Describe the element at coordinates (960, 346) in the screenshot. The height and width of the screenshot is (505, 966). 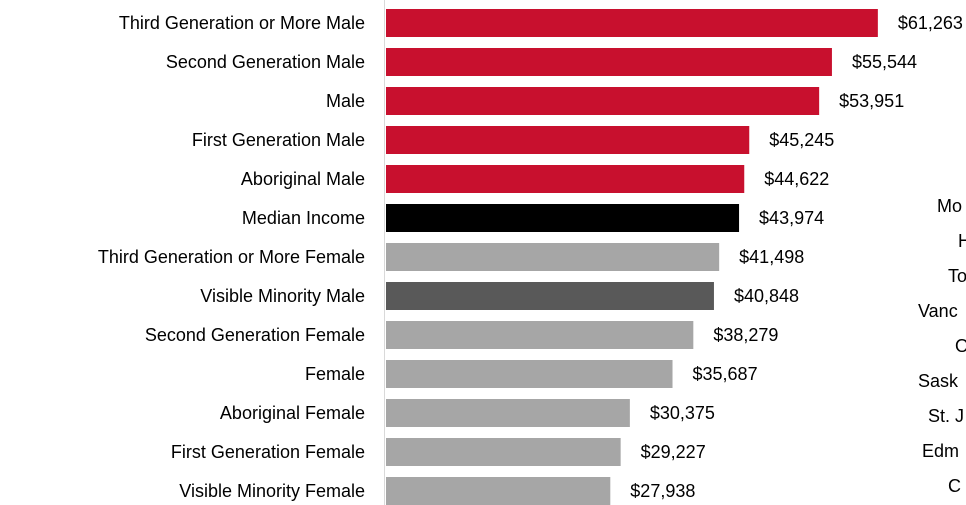
I see `annotation: O` at that location.